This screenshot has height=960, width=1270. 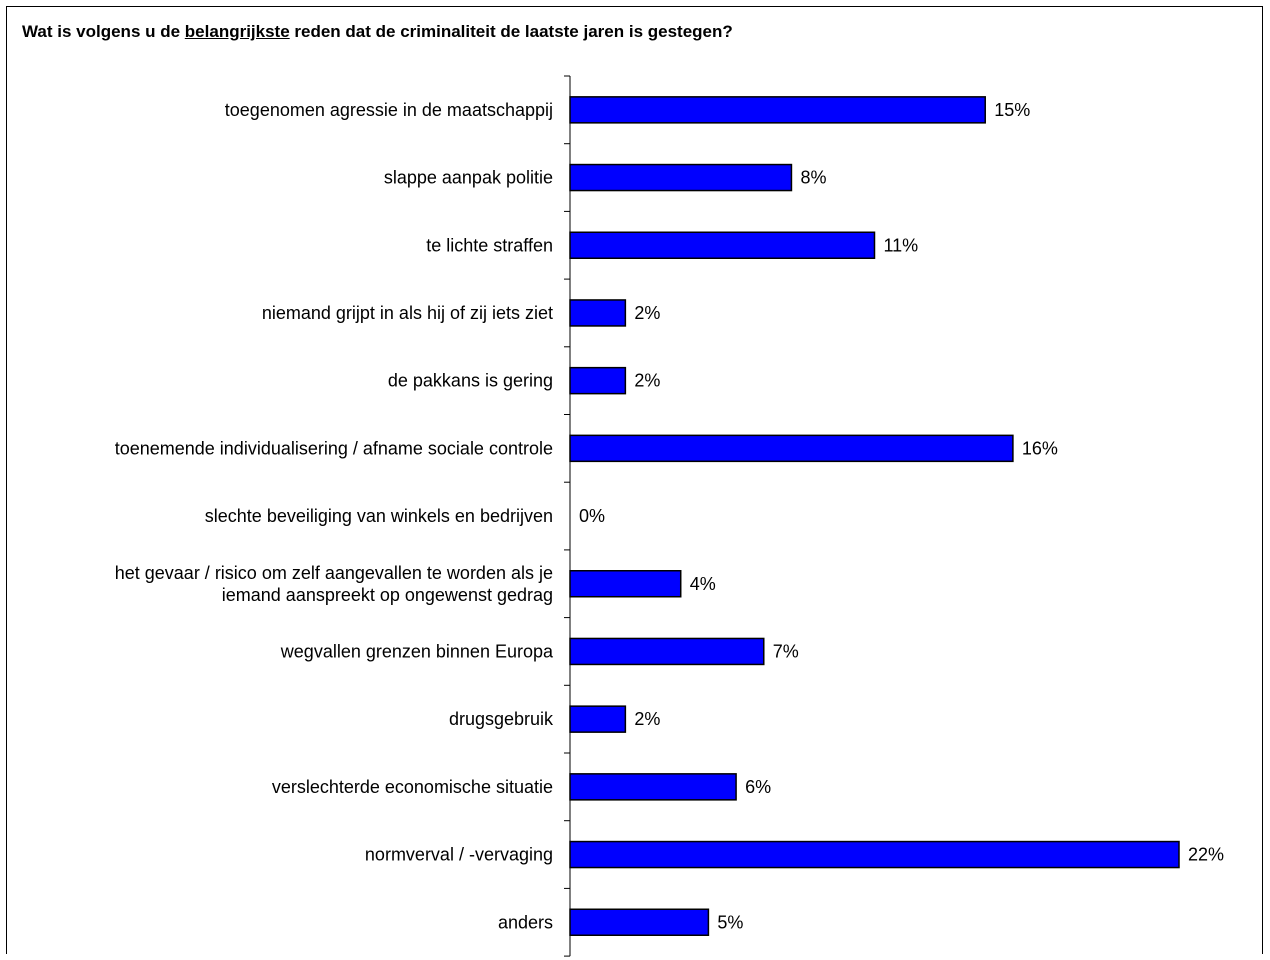 What do you see at coordinates (103, 31) in the screenshot?
I see `title-before: Wat is volgens u de` at bounding box center [103, 31].